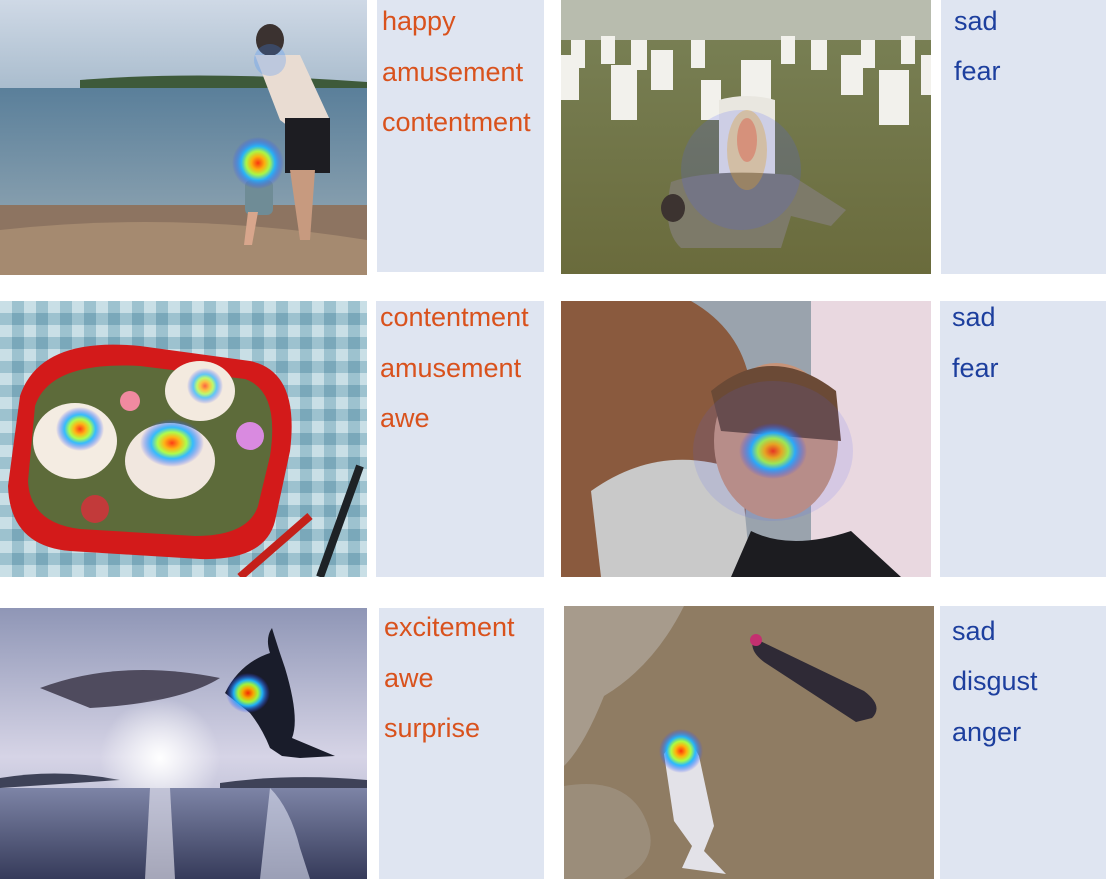 The width and height of the screenshot is (1106, 879). Describe the element at coordinates (746, 137) in the screenshot. I see `photo-cemetery-heatmap` at that location.